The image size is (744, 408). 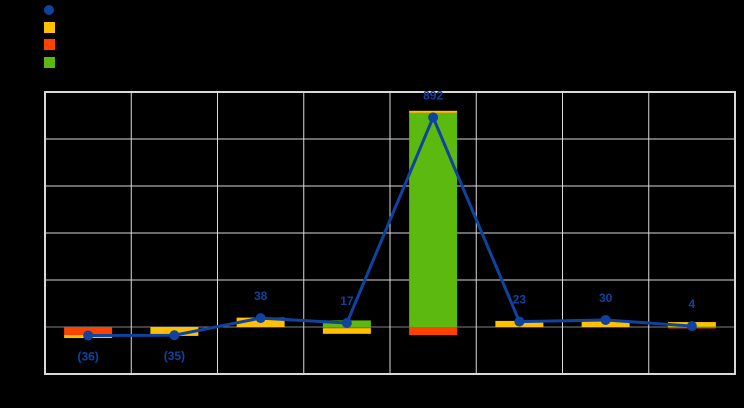 I want to click on orange-bar-series-legend-marker-icon, so click(x=49, y=45).